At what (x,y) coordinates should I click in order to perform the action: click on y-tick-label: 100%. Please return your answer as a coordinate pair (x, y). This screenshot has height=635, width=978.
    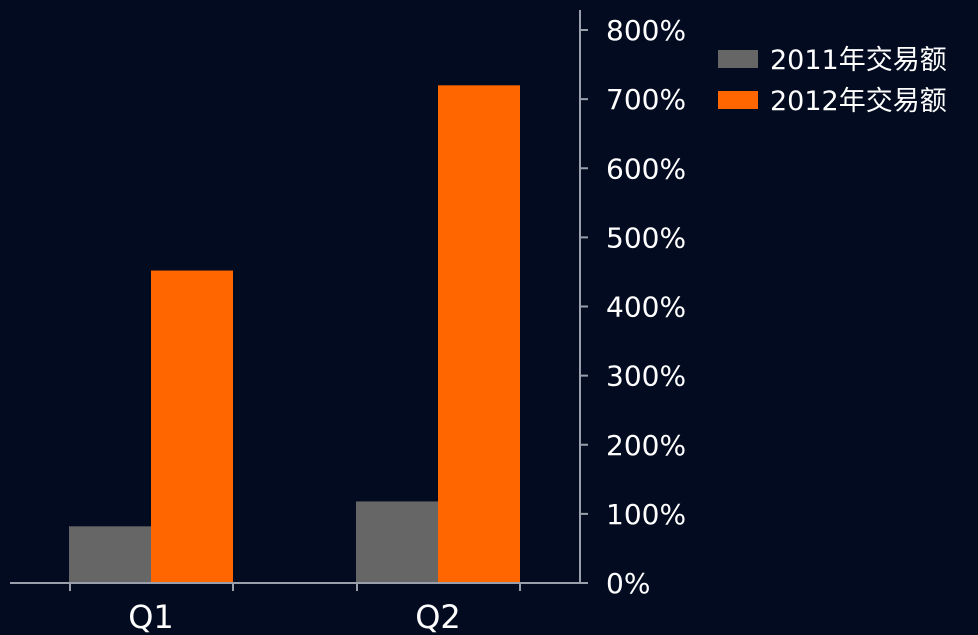
    Looking at the image, I should click on (646, 514).